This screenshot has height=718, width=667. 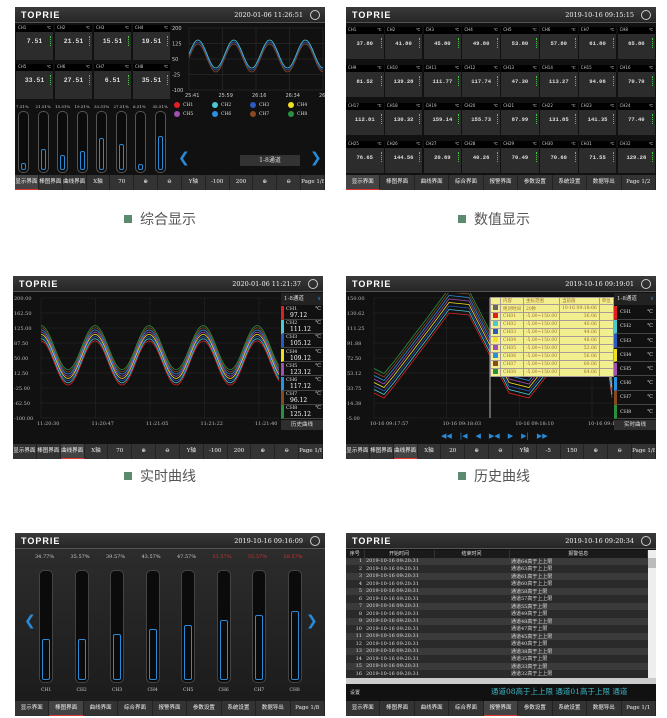 I want to click on y-min-value: -5, so click(x=549, y=451).